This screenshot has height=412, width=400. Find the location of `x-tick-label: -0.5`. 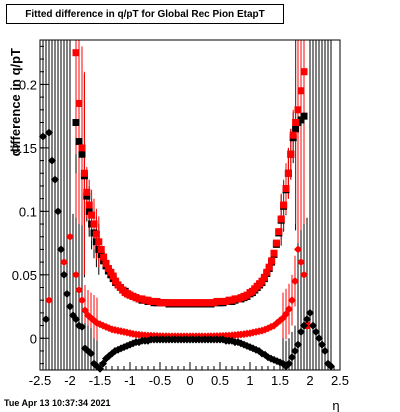

x-tick-label: -0.5 is located at coordinates (160, 380).